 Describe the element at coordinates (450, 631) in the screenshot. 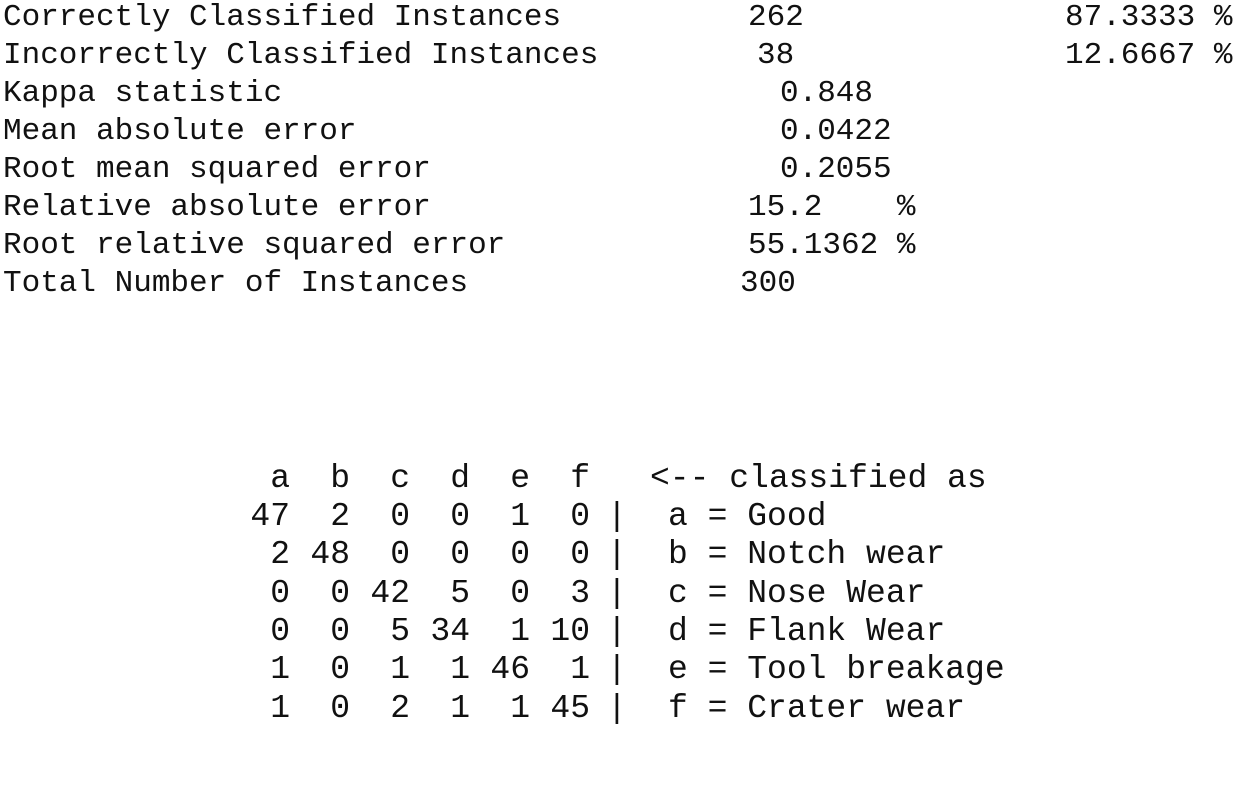

I see `matrix-cell: 34` at that location.